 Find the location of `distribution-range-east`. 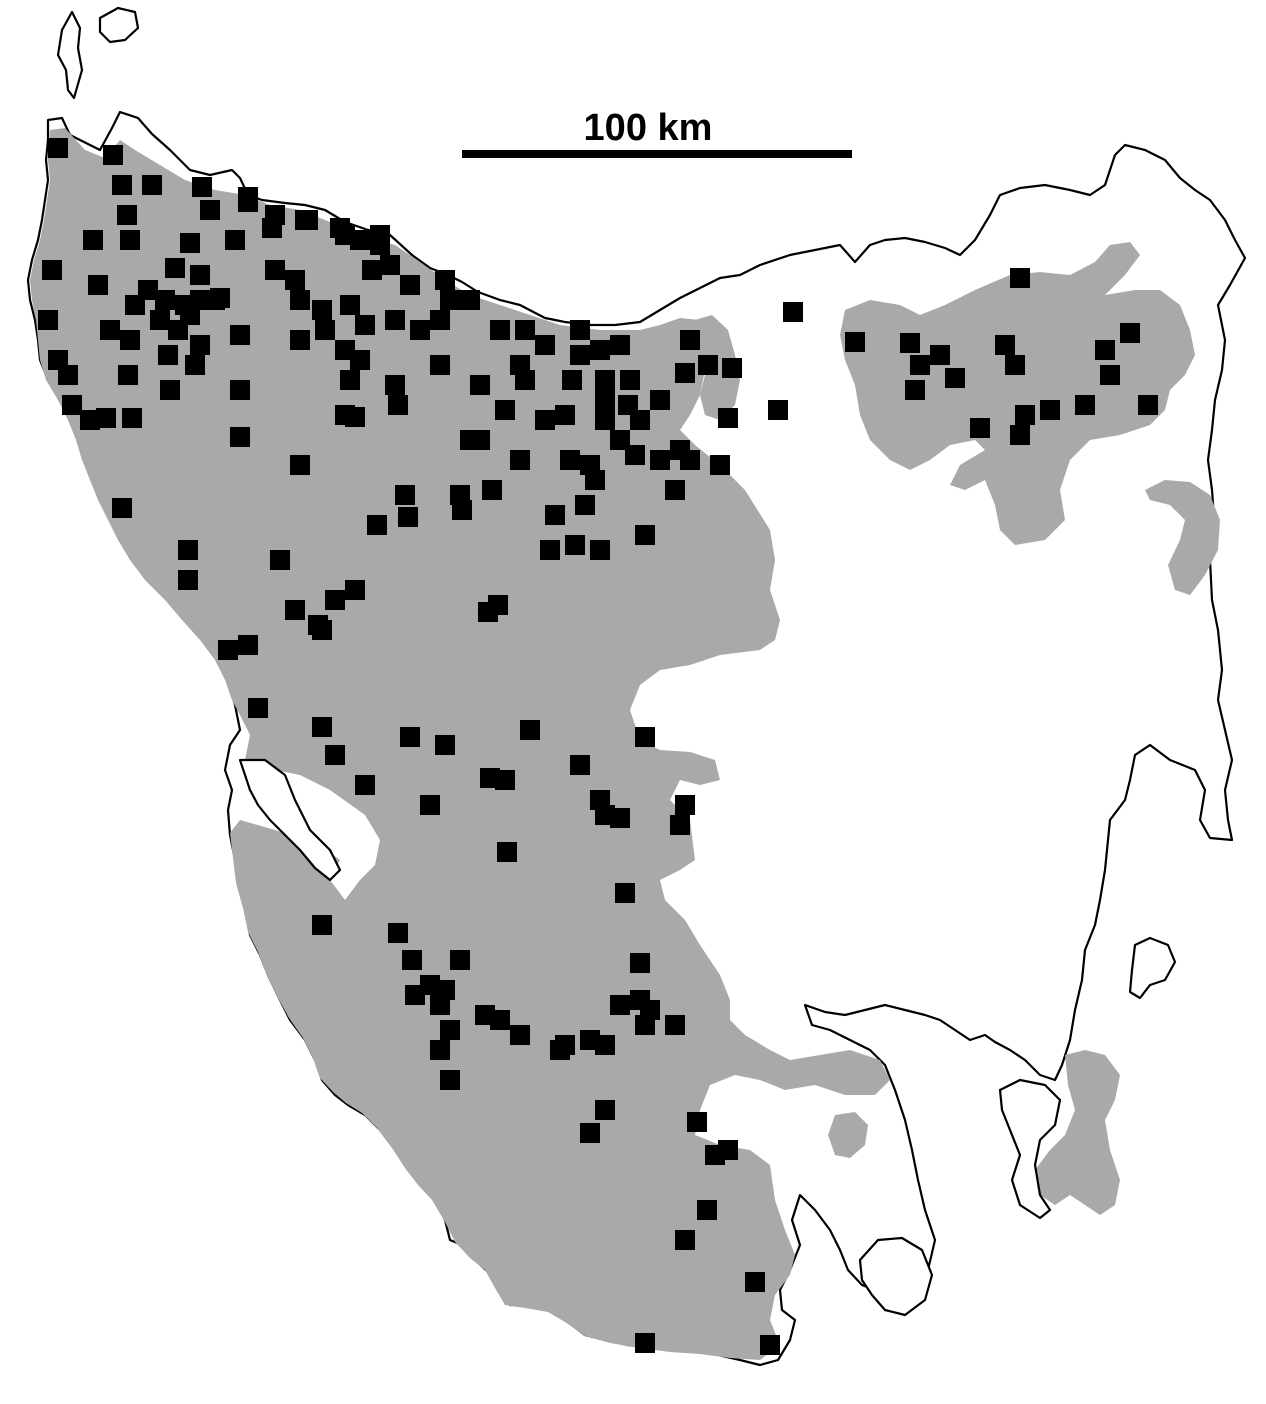

distribution-range-east is located at coordinates (1182, 537).